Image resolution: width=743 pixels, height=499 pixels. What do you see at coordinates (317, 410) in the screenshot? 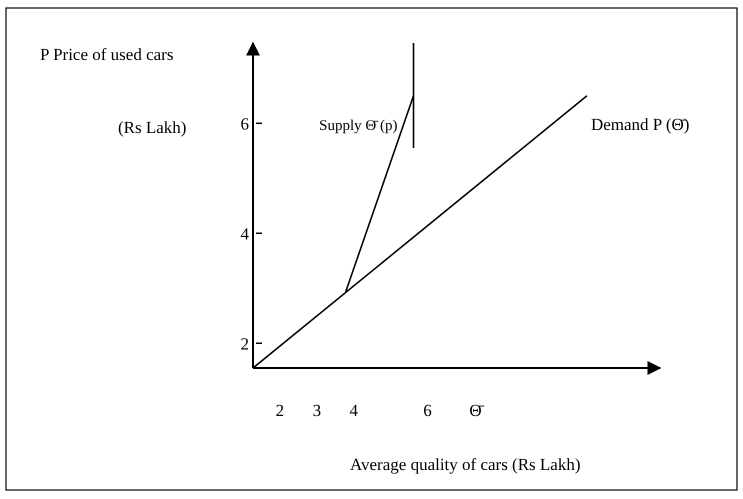
I see `x-tick-label: 3` at bounding box center [317, 410].